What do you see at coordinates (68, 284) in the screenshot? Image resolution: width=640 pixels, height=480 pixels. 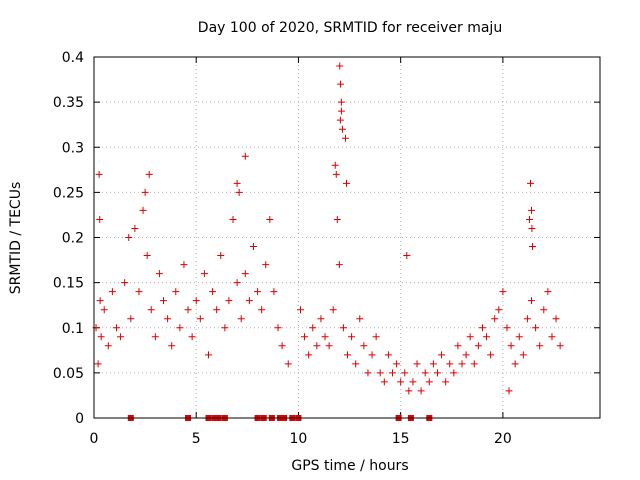 I see `y-tick-label: 0.15` at bounding box center [68, 284].